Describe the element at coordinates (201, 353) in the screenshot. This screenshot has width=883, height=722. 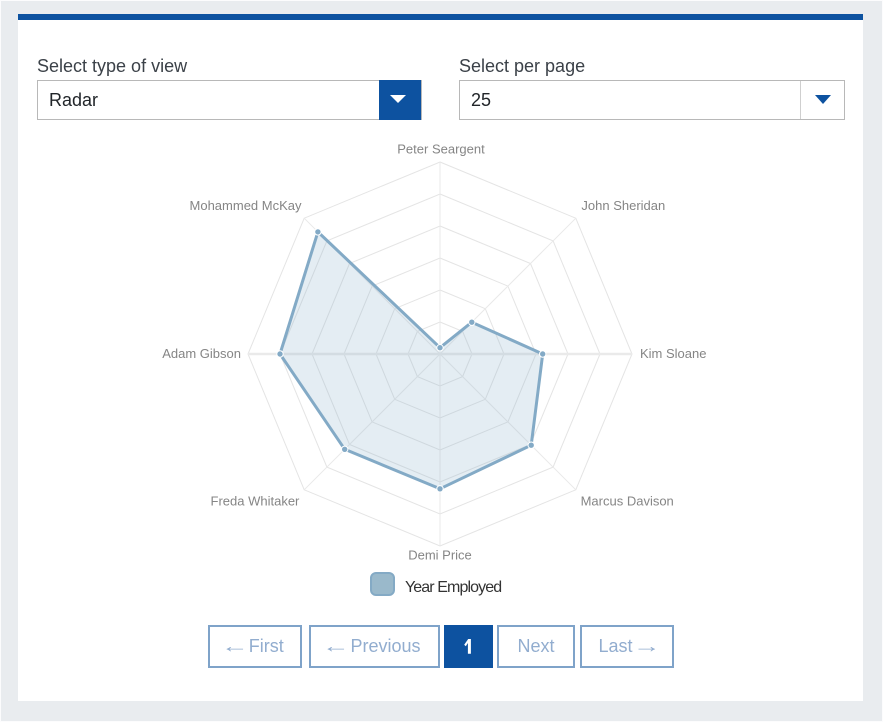
I see `svg-text: Adam Gibson` at that location.